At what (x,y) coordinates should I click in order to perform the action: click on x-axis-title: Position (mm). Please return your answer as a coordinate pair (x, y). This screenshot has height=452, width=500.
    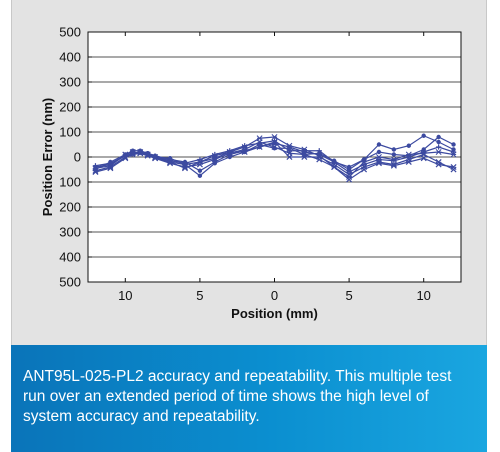
    Looking at the image, I should click on (274, 313).